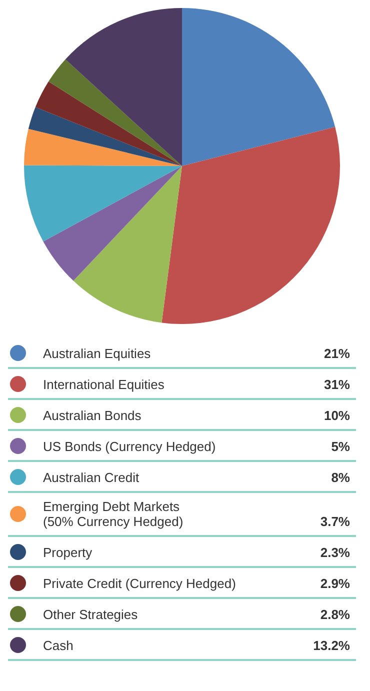 The image size is (370, 691). Describe the element at coordinates (340, 446) in the screenshot. I see `data-label: 5%` at that location.